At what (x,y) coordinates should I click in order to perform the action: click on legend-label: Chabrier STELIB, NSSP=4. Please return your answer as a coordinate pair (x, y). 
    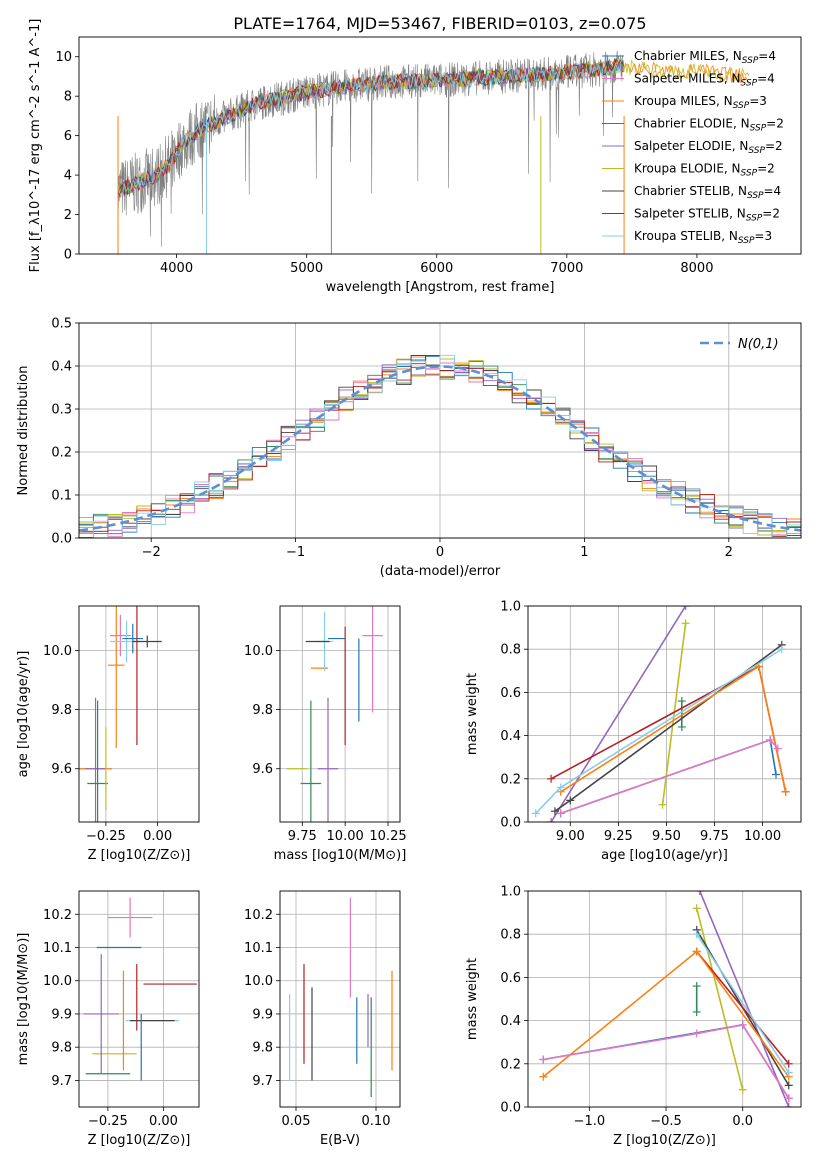
    Looking at the image, I should click on (707, 192).